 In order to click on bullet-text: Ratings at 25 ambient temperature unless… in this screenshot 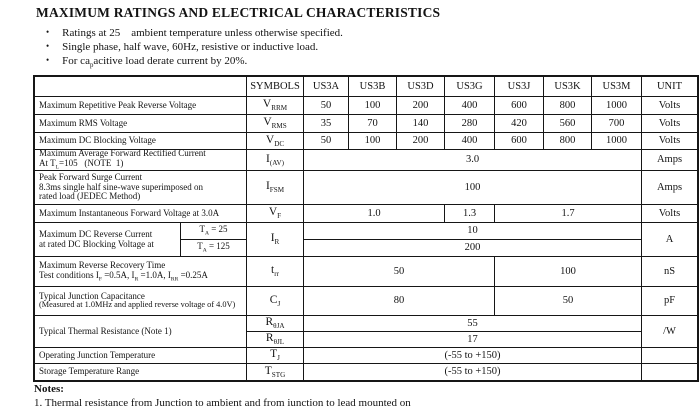, I will do `click(202, 33)`.